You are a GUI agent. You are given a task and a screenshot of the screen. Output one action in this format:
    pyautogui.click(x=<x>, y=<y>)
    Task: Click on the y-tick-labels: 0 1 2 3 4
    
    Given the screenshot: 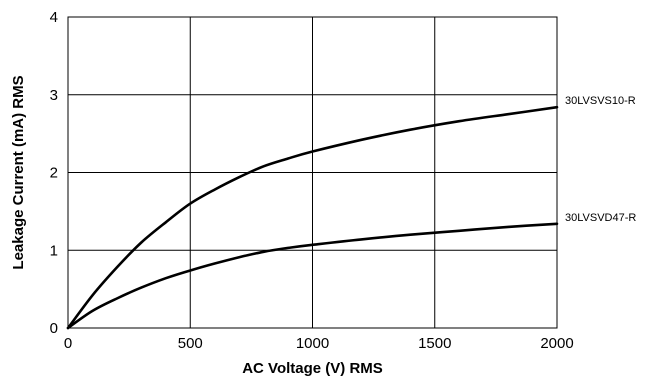 What is the action you would take?
    pyautogui.click(x=54, y=173)
    